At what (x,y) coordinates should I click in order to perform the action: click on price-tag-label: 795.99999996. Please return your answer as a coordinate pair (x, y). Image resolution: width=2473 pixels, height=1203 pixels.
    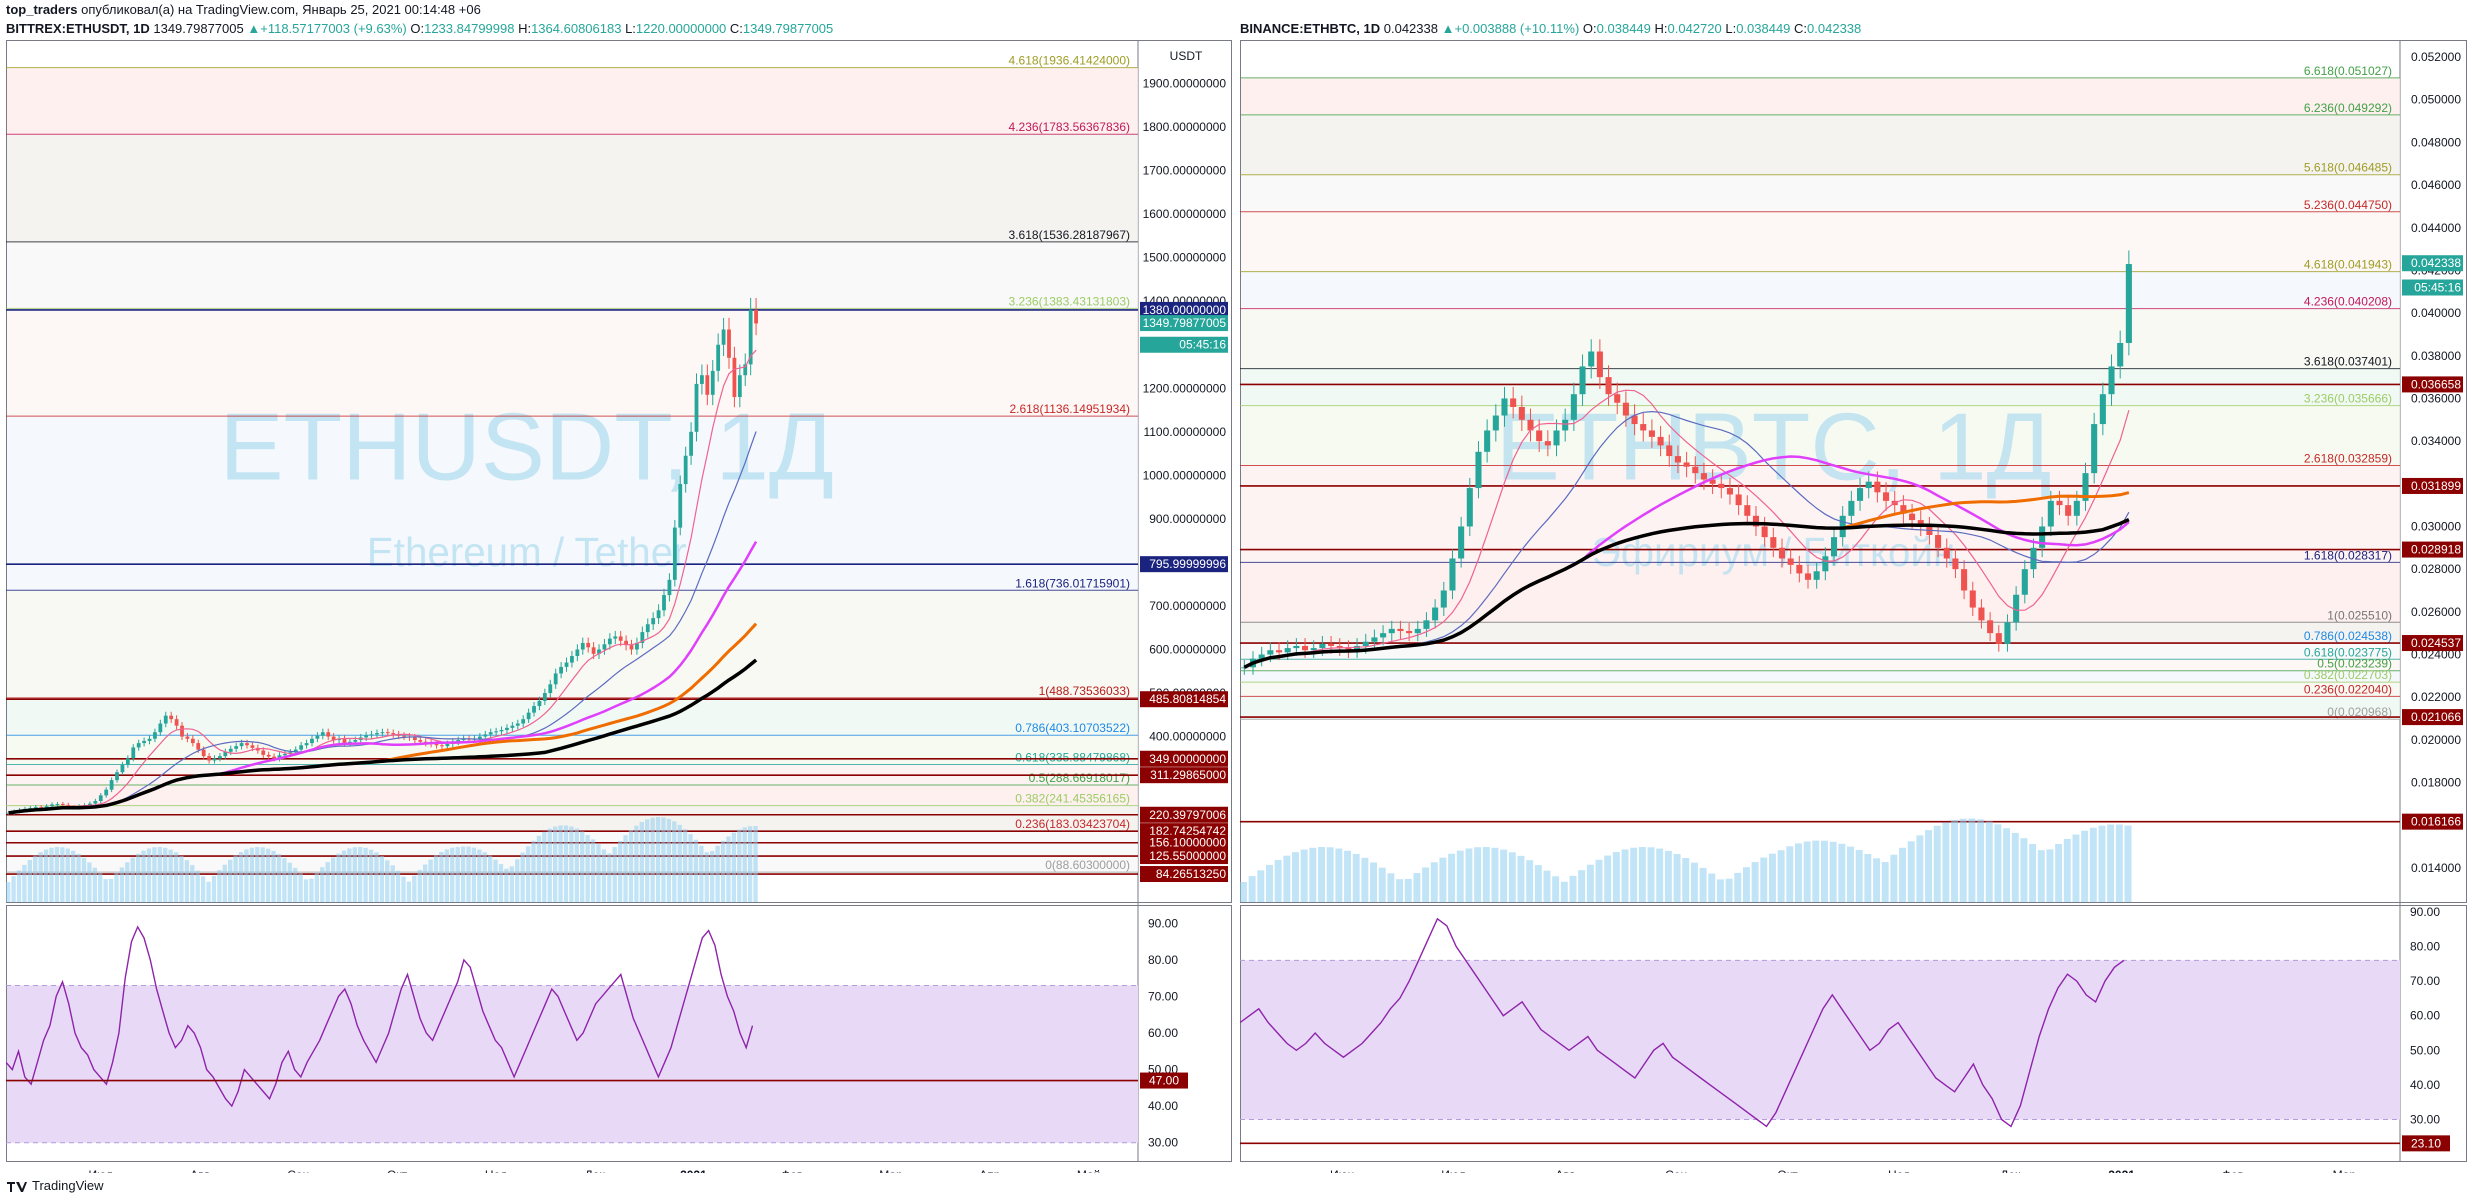
    Looking at the image, I should click on (1187, 564).